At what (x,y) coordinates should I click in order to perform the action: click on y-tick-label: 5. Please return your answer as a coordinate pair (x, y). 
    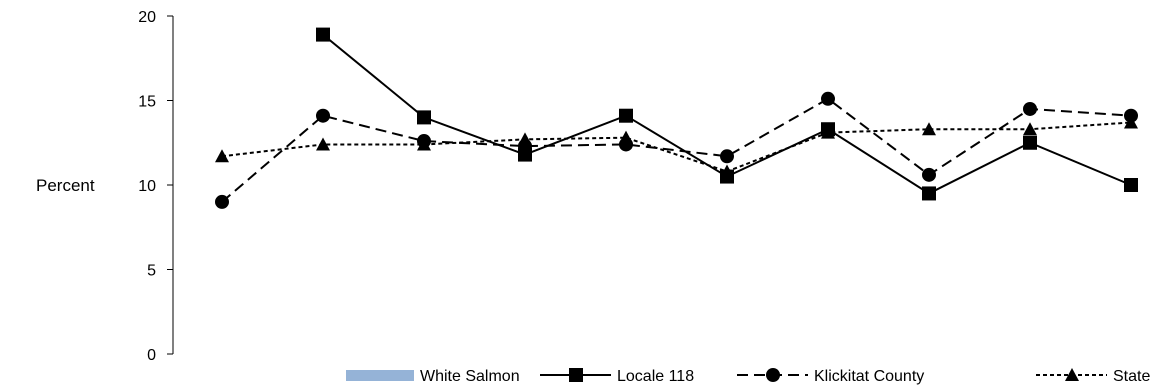
    Looking at the image, I should click on (151, 271).